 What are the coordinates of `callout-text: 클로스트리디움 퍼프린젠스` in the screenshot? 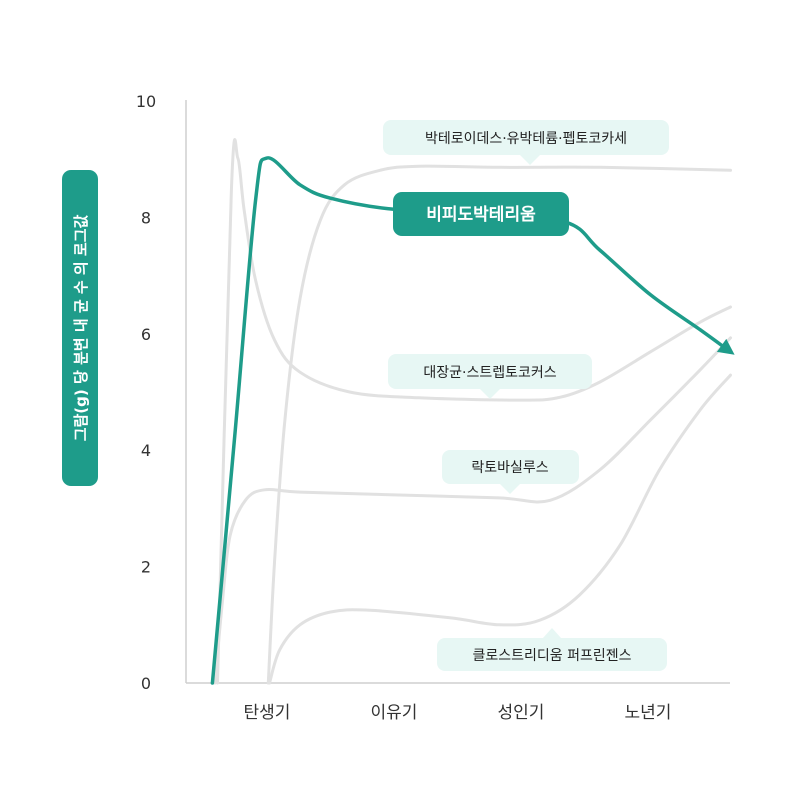 It's located at (551, 656).